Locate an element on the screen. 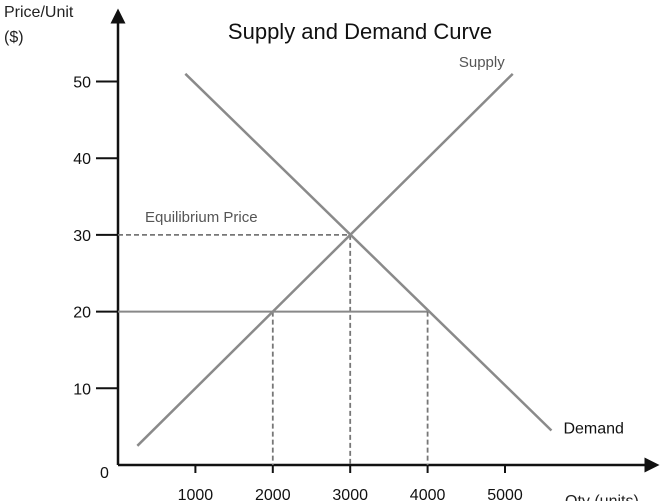 This screenshot has height=501, width=669. x-axis-label: Qty (units) is located at coordinates (602, 497).